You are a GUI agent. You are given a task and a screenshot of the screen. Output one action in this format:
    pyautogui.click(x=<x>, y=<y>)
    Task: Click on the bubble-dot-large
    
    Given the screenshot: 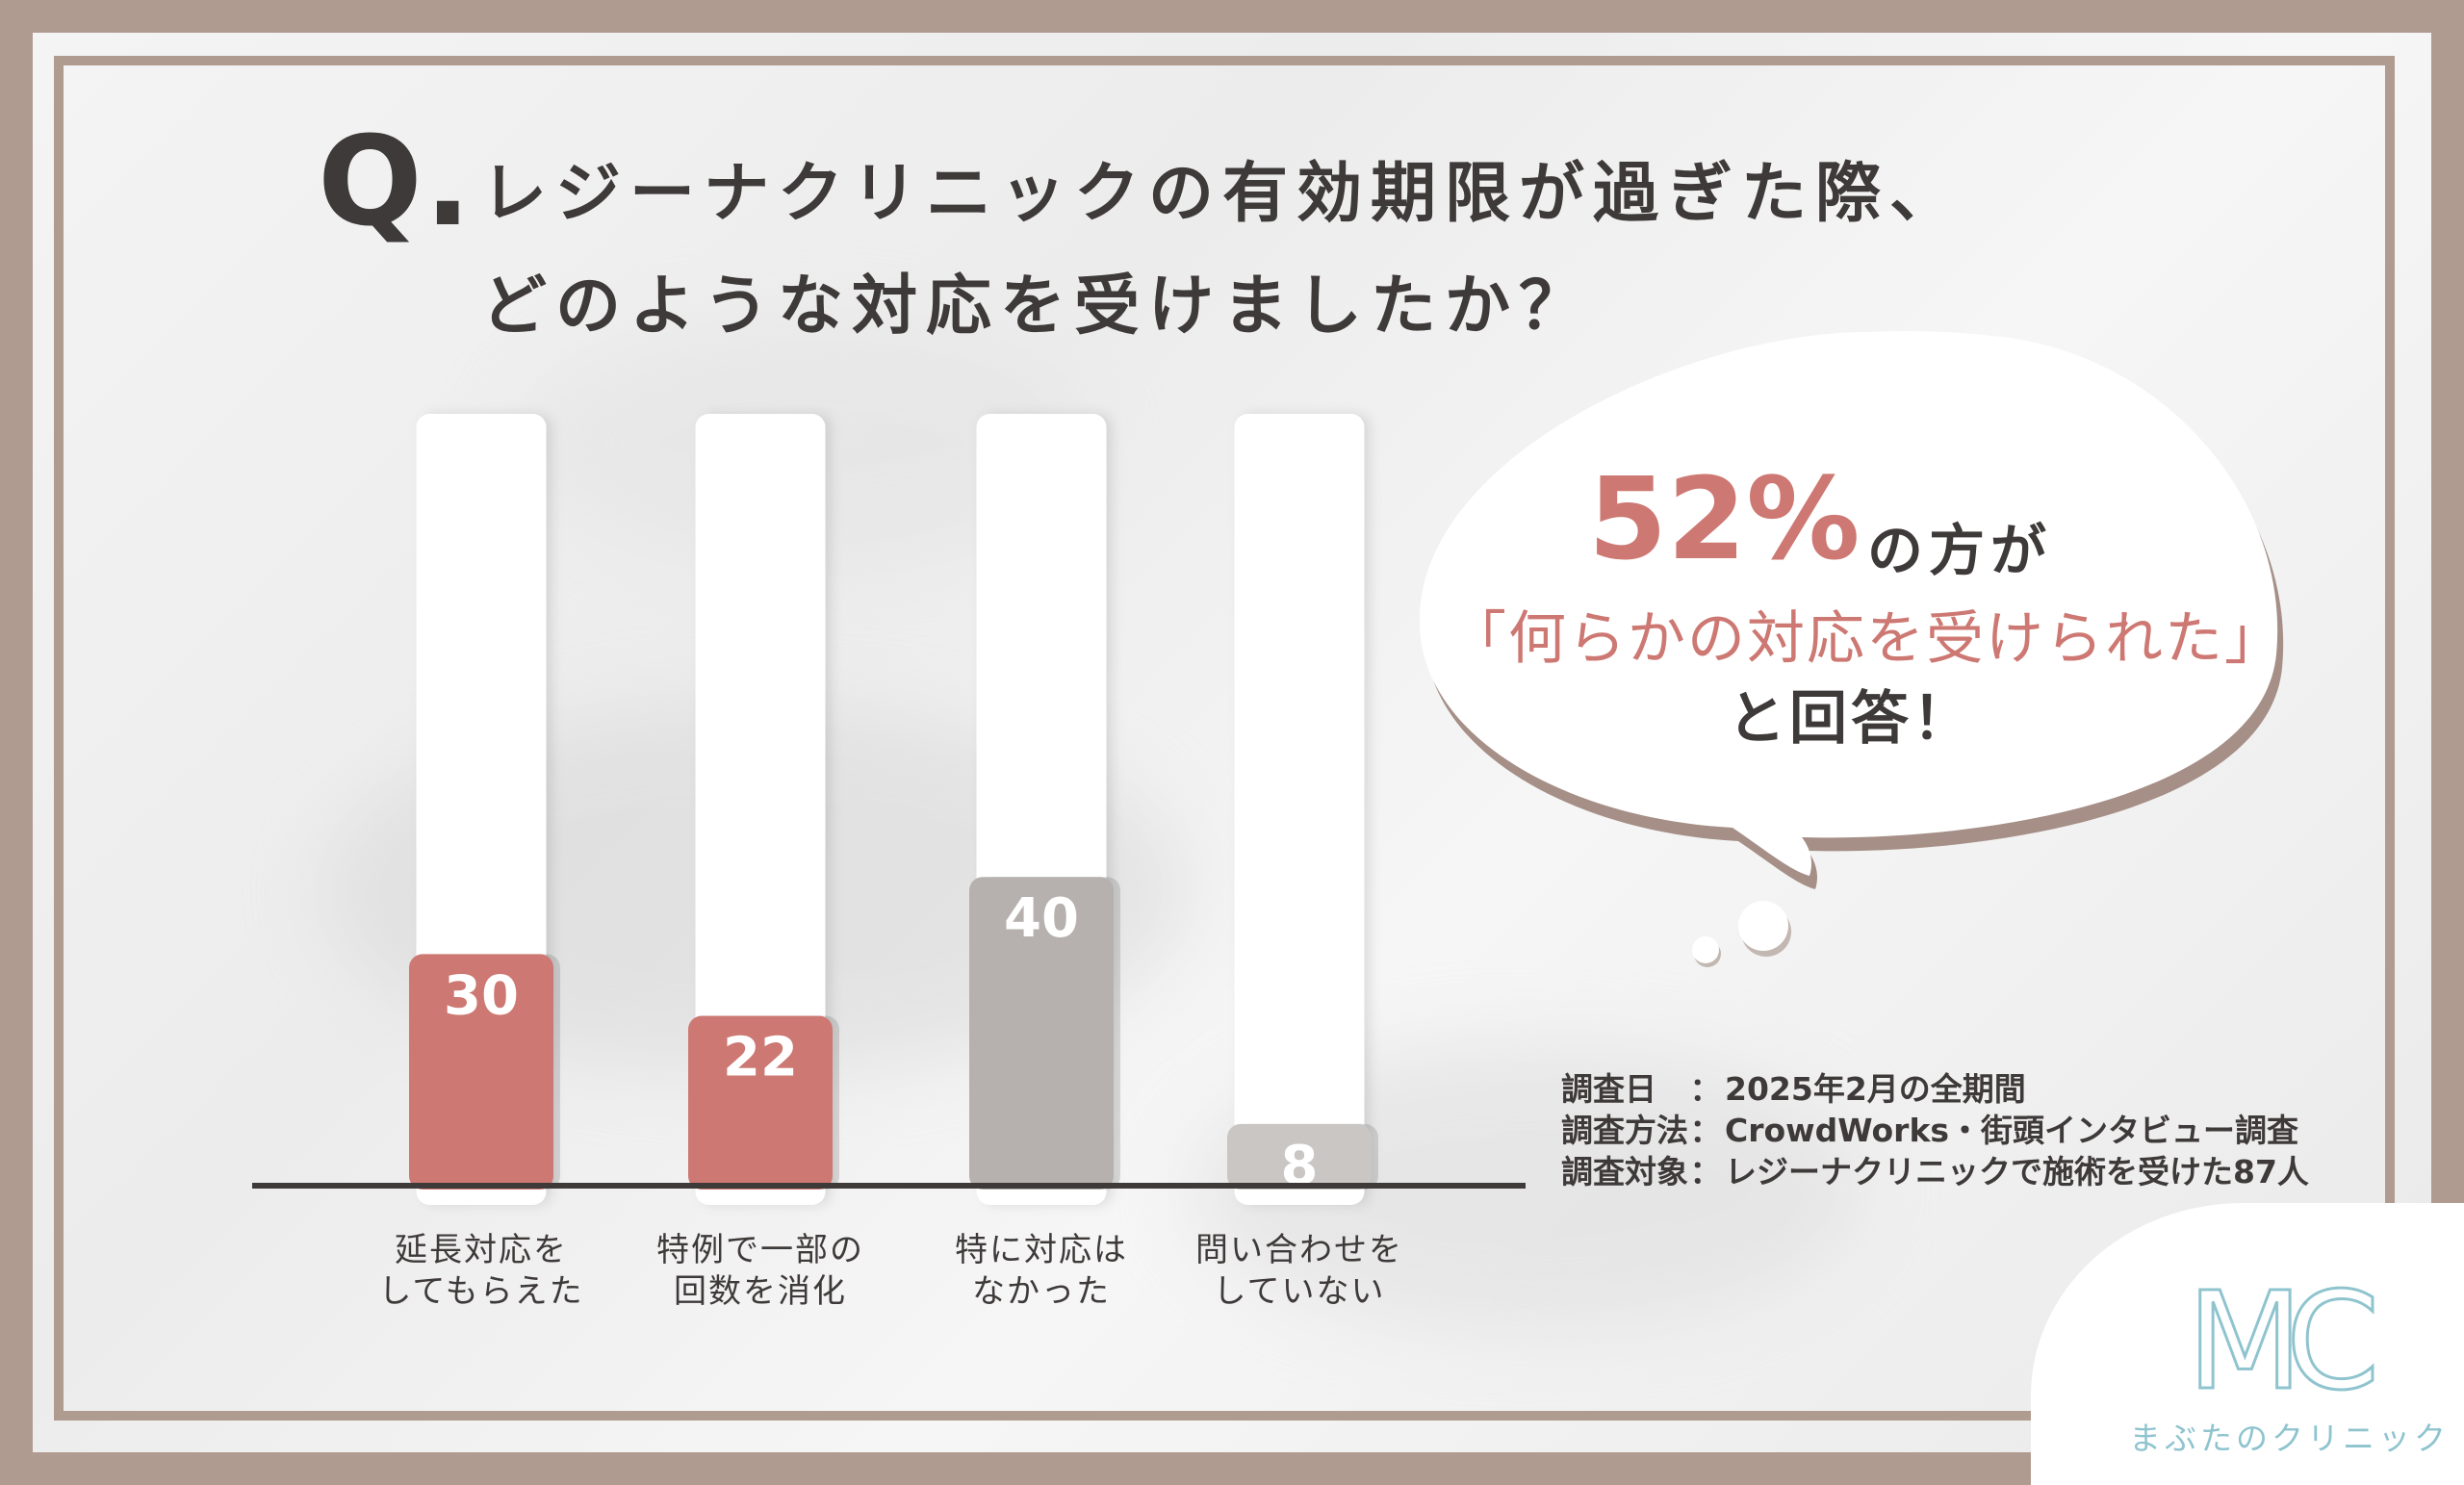 What is the action you would take?
    pyautogui.click(x=1763, y=926)
    